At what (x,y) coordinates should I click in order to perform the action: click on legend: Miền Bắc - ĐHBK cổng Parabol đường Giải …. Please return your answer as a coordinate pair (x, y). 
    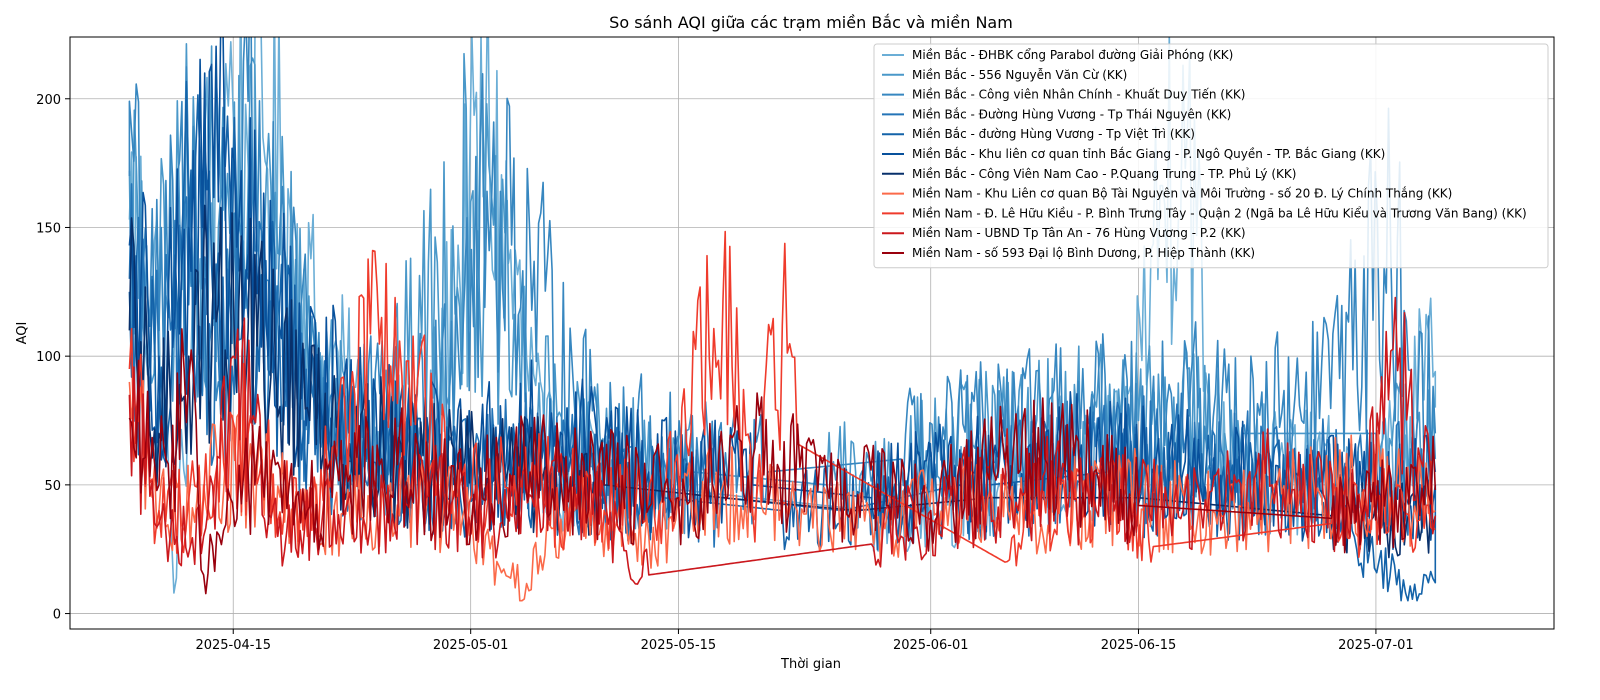
    Looking at the image, I should click on (1211, 156).